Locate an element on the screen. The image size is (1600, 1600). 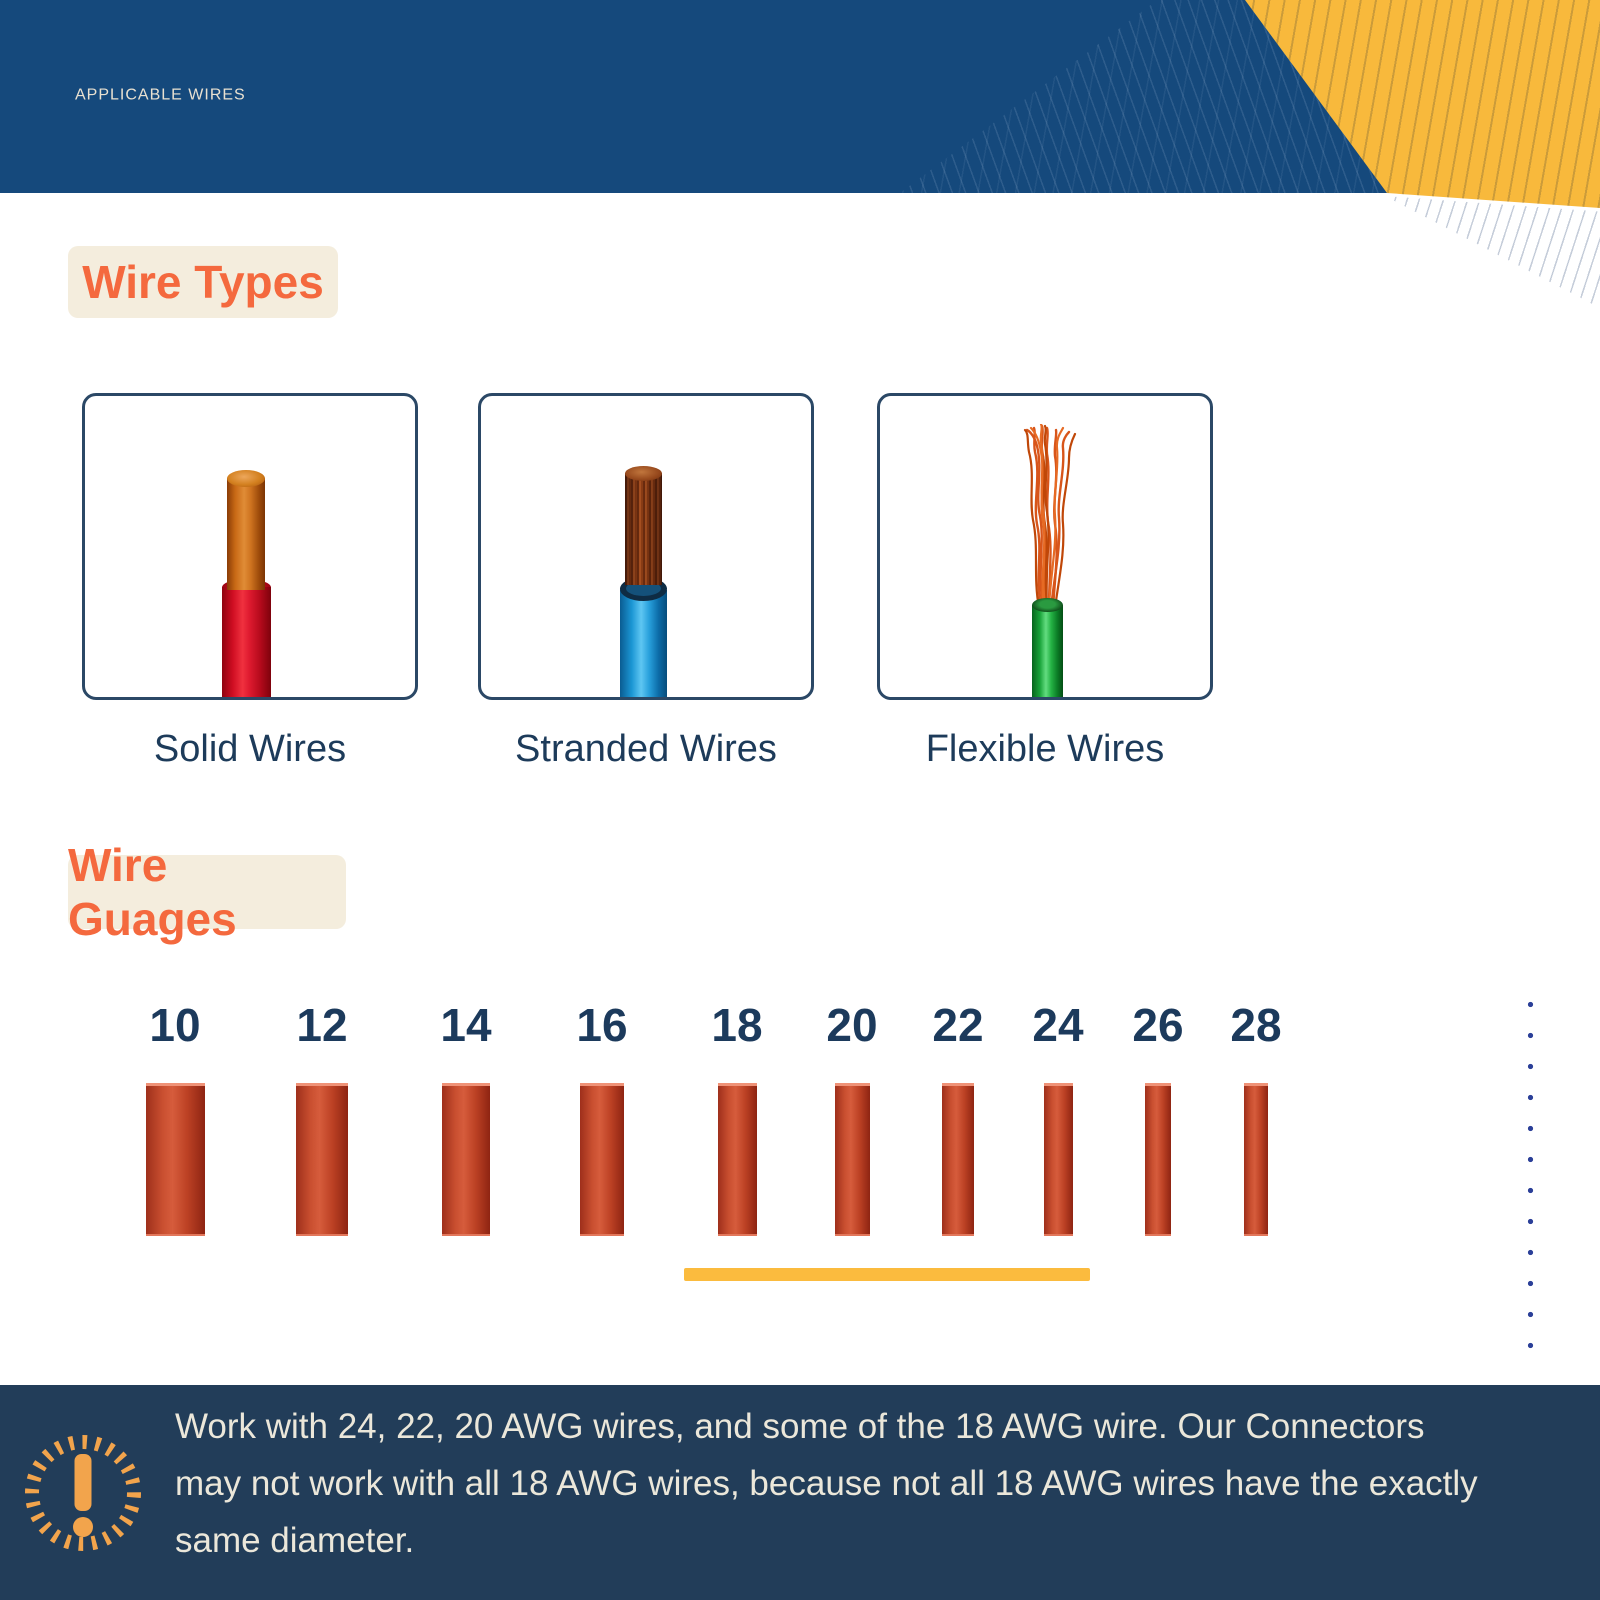
gauge-awg-label: 28 is located at coordinates (1256, 1025).